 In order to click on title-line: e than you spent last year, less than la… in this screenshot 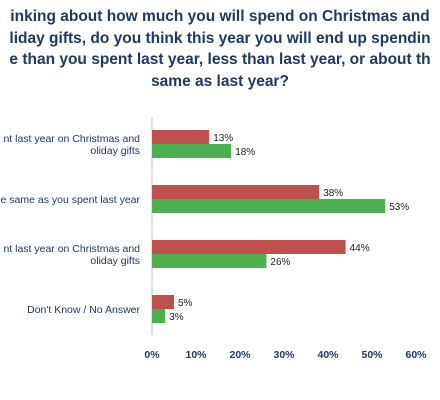, I will do `click(220, 59)`.